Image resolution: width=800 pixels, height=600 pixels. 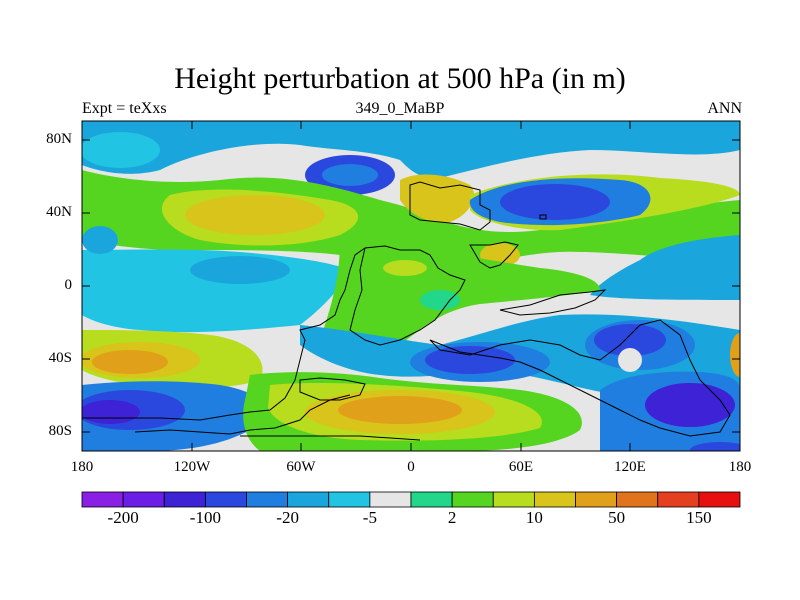 I want to click on south-low-east, so click(x=630, y=340).